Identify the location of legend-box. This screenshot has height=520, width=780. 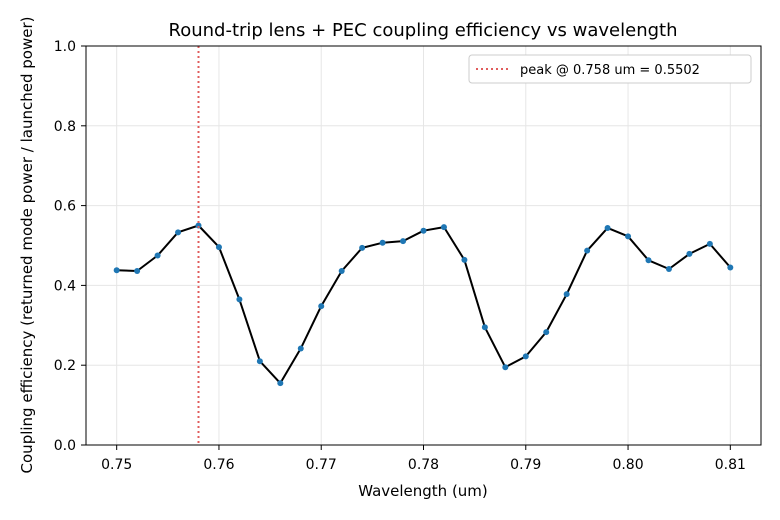
(610, 69).